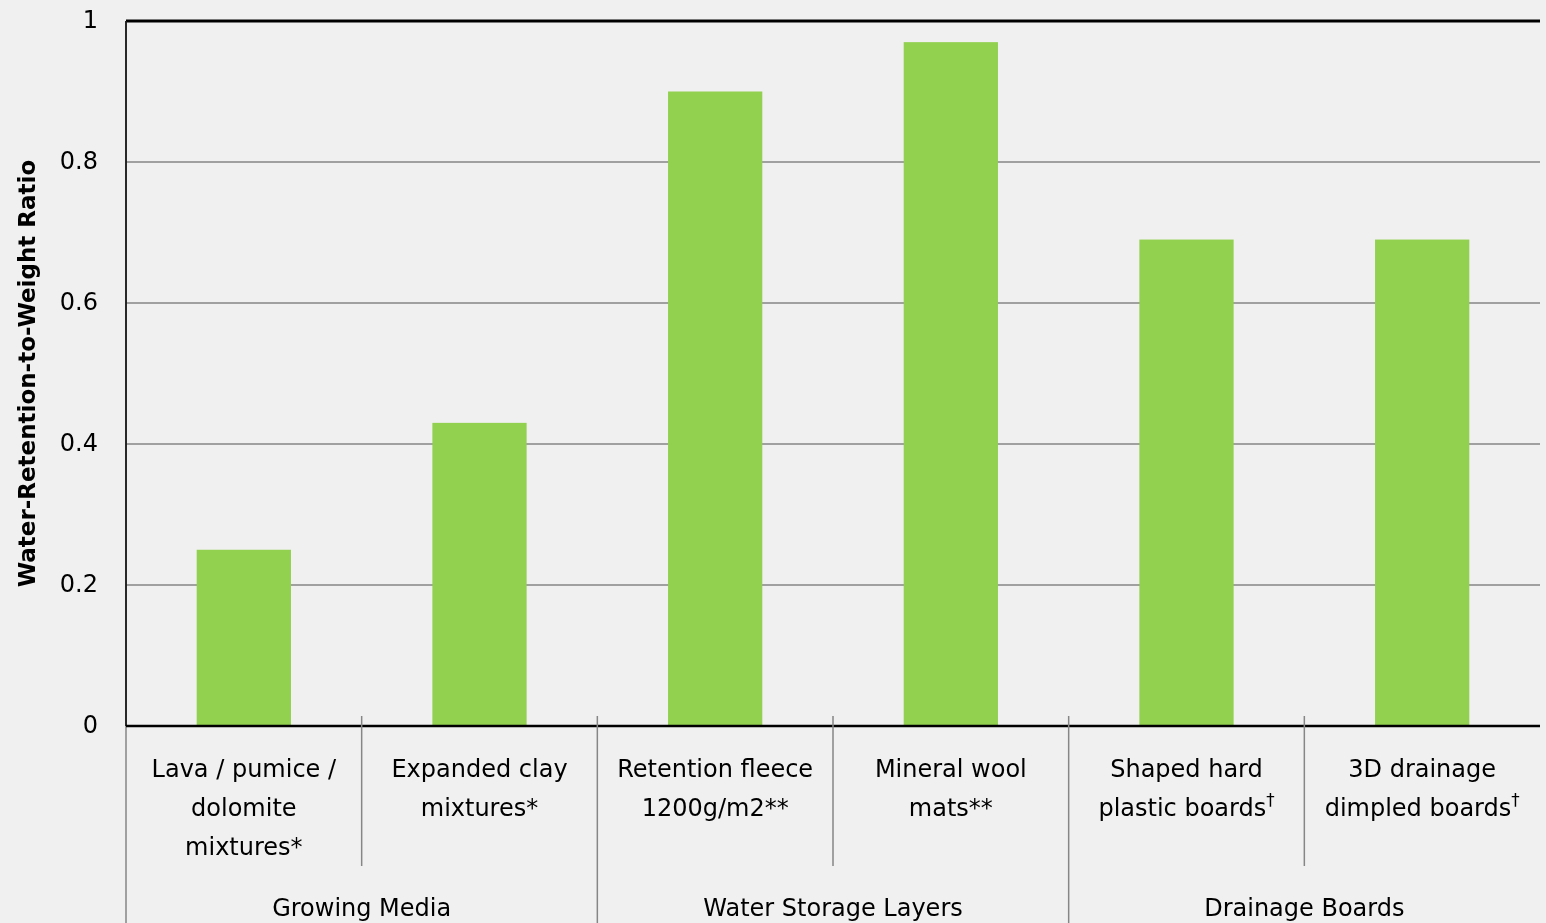 The image size is (1546, 923). Describe the element at coordinates (950, 788) in the screenshot. I see `x-tick-label: Mineral wool mats**` at that location.